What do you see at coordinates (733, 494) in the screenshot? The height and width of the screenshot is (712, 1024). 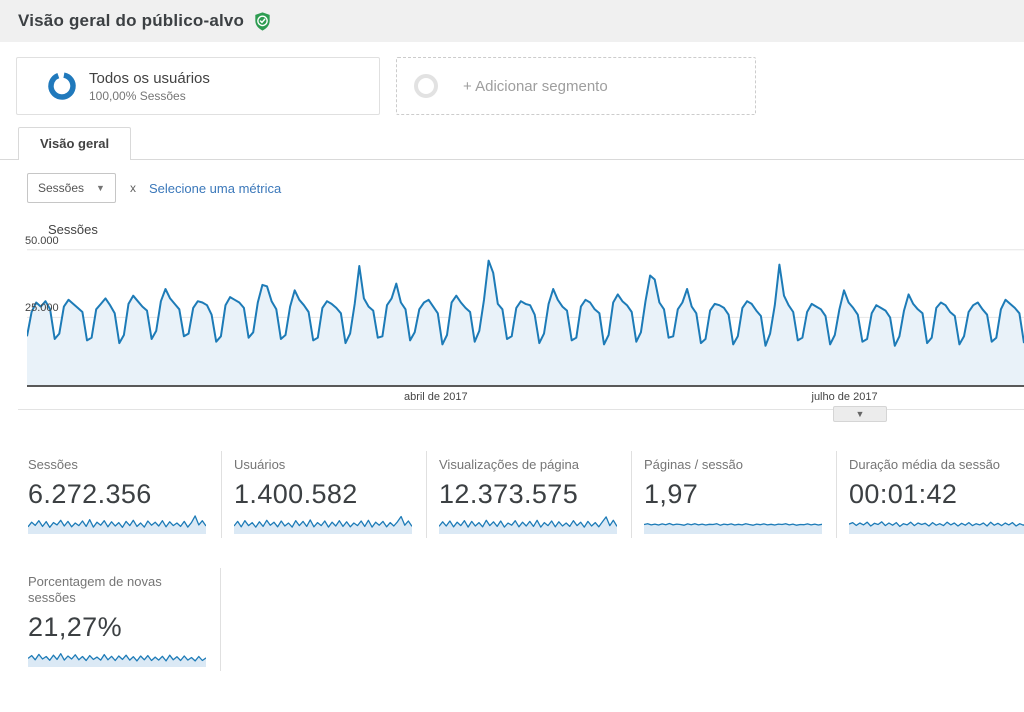 I see `scorecard-pages-per-session: Páginas / sessão 1,97` at bounding box center [733, 494].